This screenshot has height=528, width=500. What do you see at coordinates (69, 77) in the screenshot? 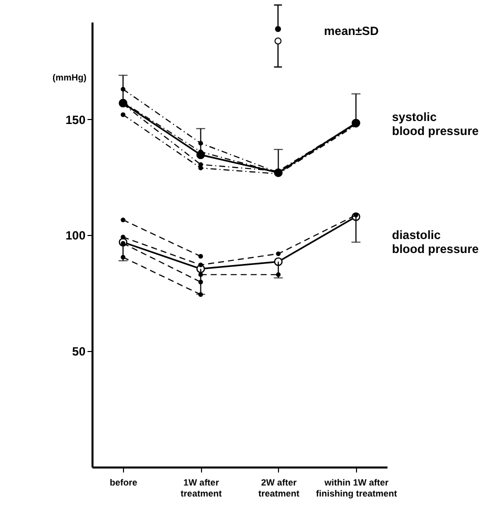
I see `y-axis-title: (mmHg)` at bounding box center [69, 77].